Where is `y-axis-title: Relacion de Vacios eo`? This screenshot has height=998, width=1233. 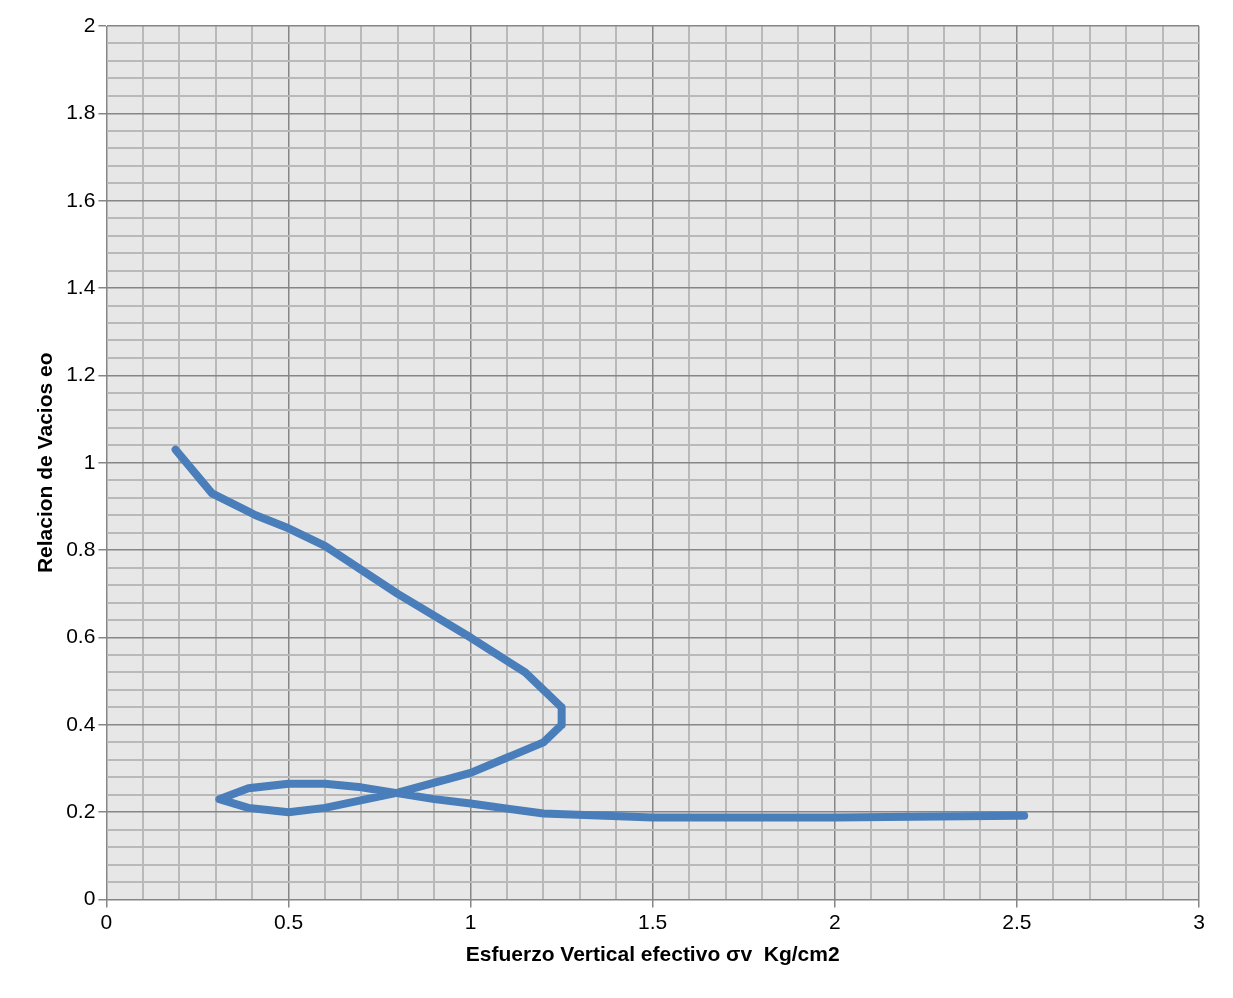 y-axis-title: Relacion de Vacios eo is located at coordinates (45, 463).